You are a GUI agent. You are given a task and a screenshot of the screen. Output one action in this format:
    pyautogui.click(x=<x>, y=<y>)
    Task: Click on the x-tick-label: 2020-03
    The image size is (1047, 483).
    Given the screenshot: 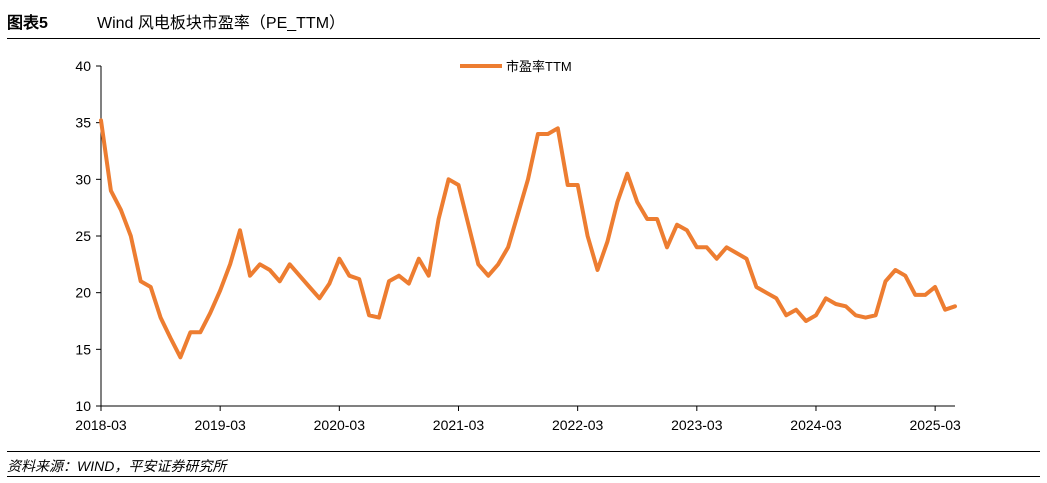 What is the action you would take?
    pyautogui.click(x=340, y=425)
    